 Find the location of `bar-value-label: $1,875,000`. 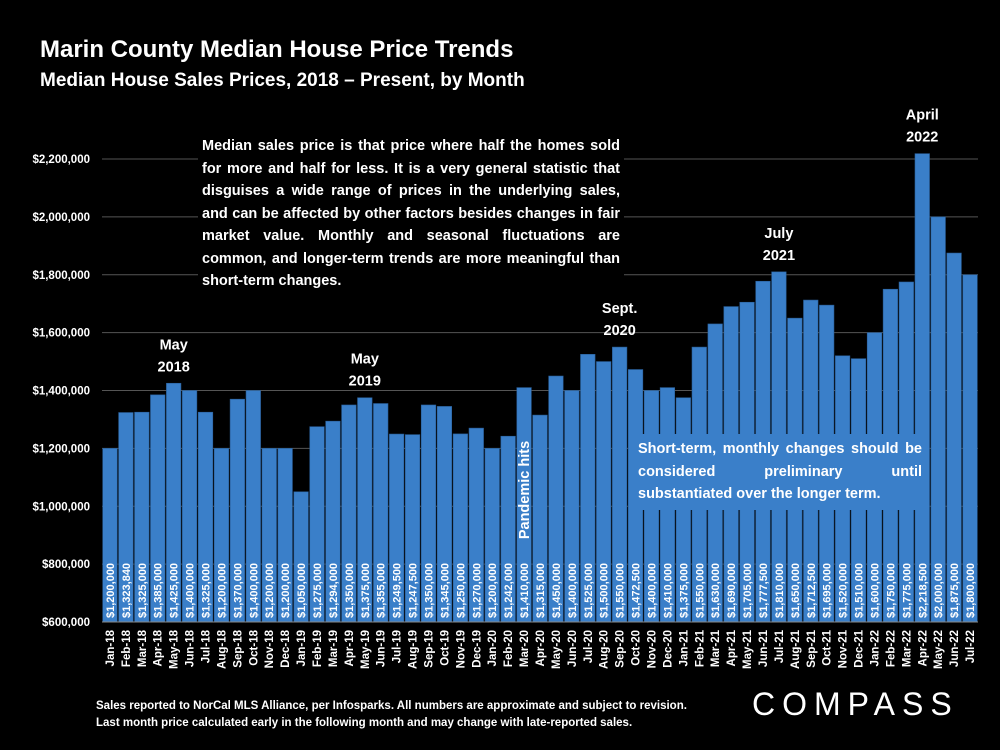

bar-value-label: $1,875,000 is located at coordinates (955, 590).